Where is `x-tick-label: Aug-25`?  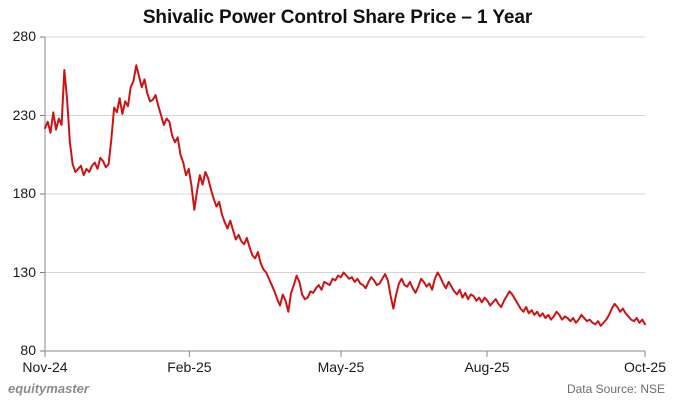 x-tick-label: Aug-25 is located at coordinates (487, 367).